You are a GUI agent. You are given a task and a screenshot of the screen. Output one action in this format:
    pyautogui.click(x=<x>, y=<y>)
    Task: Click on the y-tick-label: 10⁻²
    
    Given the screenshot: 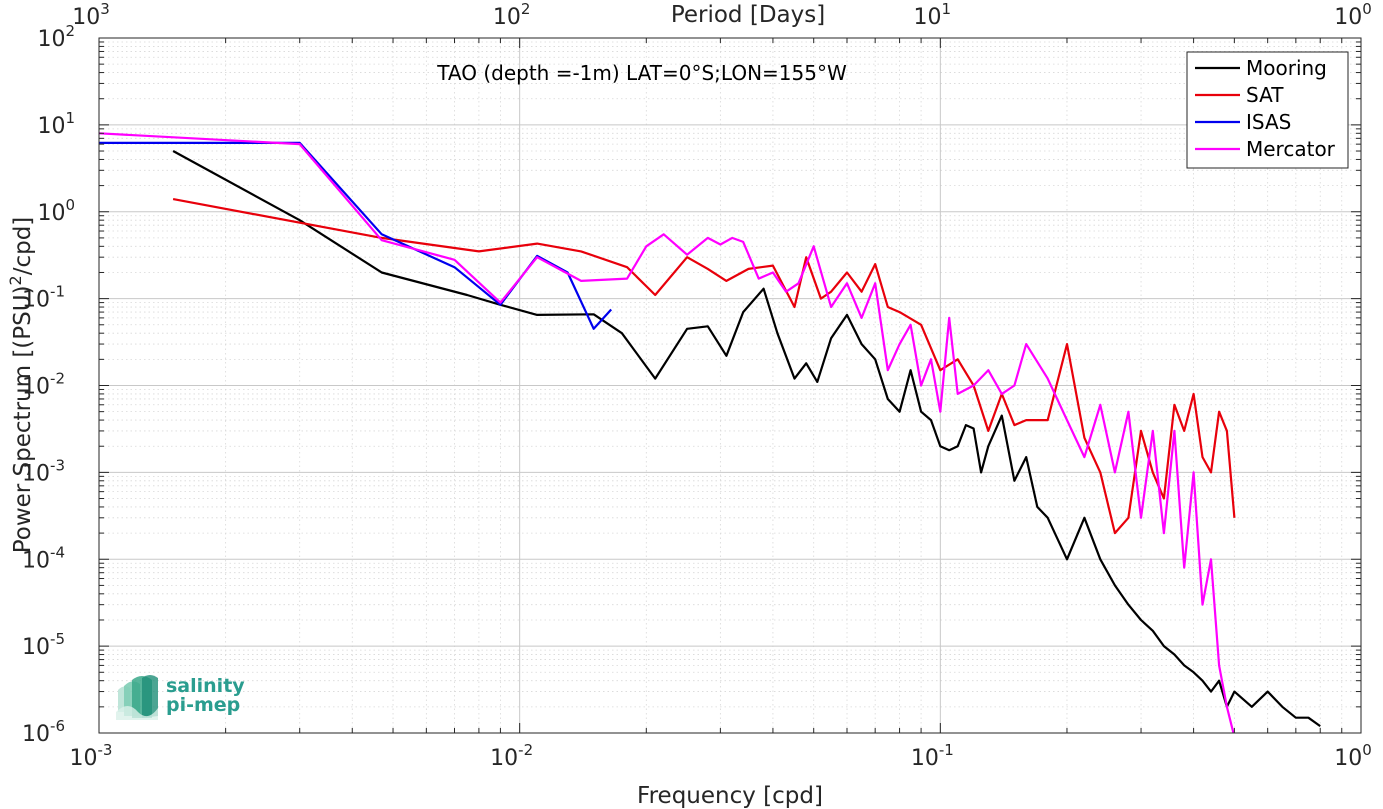 What is the action you would take?
    pyautogui.click(x=43, y=385)
    